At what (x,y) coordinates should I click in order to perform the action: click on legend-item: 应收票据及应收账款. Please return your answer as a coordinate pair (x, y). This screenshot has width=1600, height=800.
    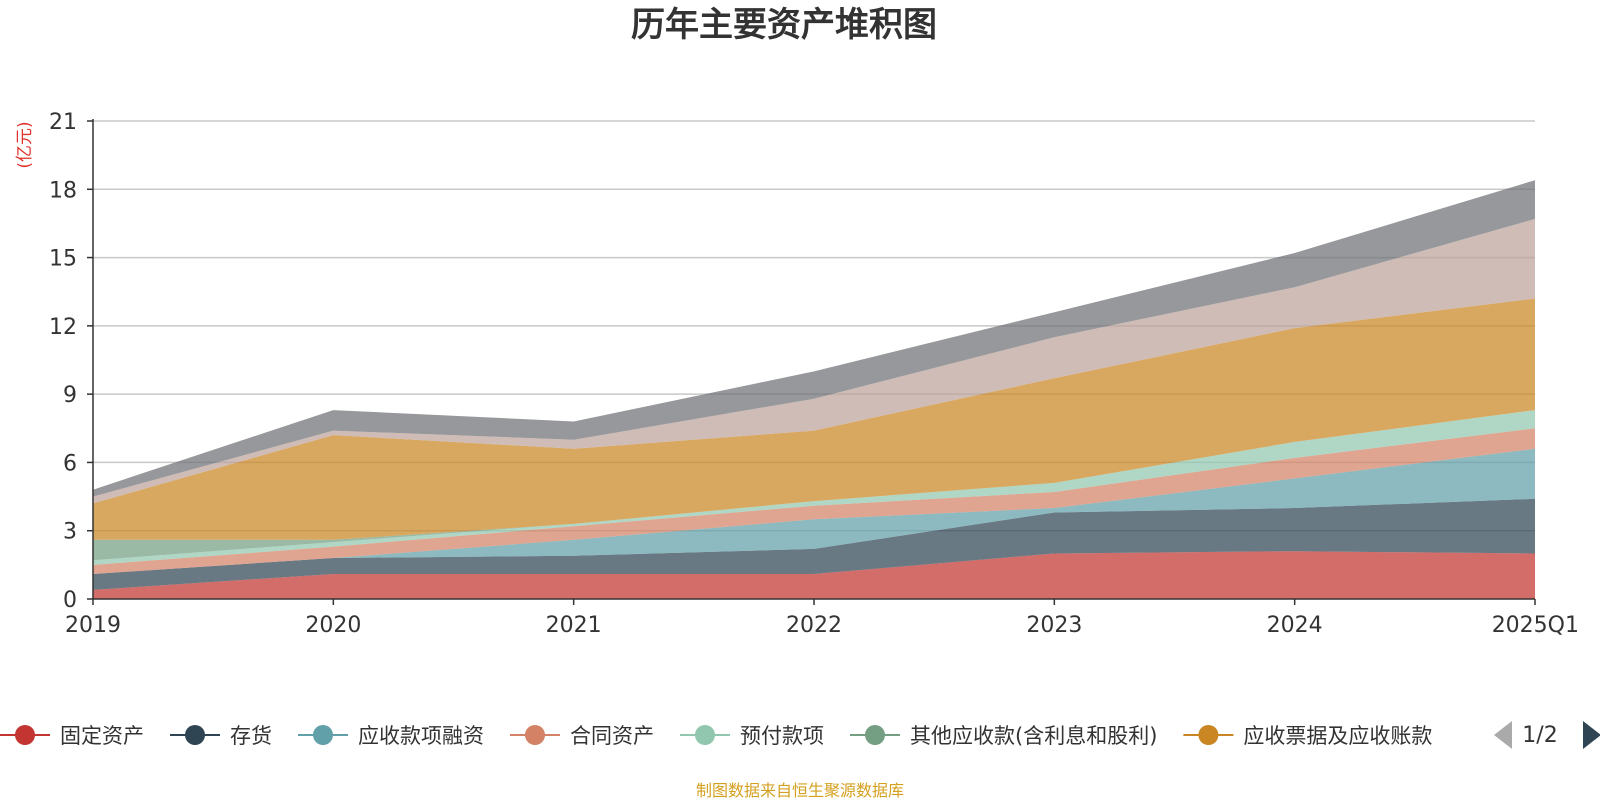
    Looking at the image, I should click on (1307, 736).